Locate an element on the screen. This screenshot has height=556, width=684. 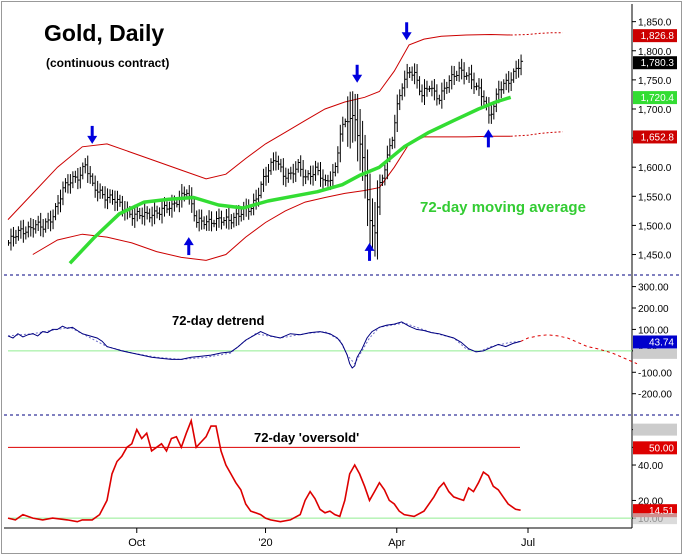
price-value-tag: 1,652.8 is located at coordinates (655, 137).